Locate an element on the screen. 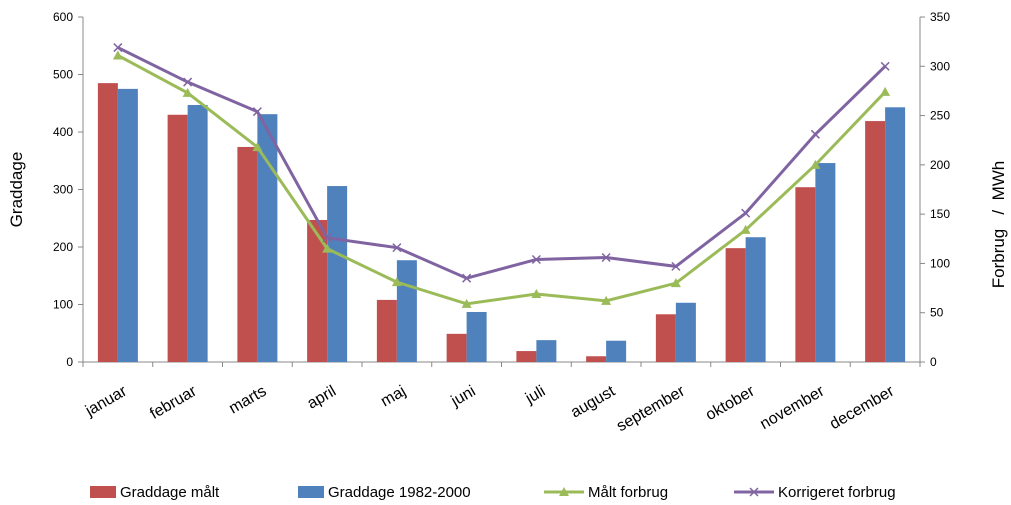 Image resolution: width=1011 pixels, height=505 pixels. y2-tick-label: 350 is located at coordinates (940, 17).